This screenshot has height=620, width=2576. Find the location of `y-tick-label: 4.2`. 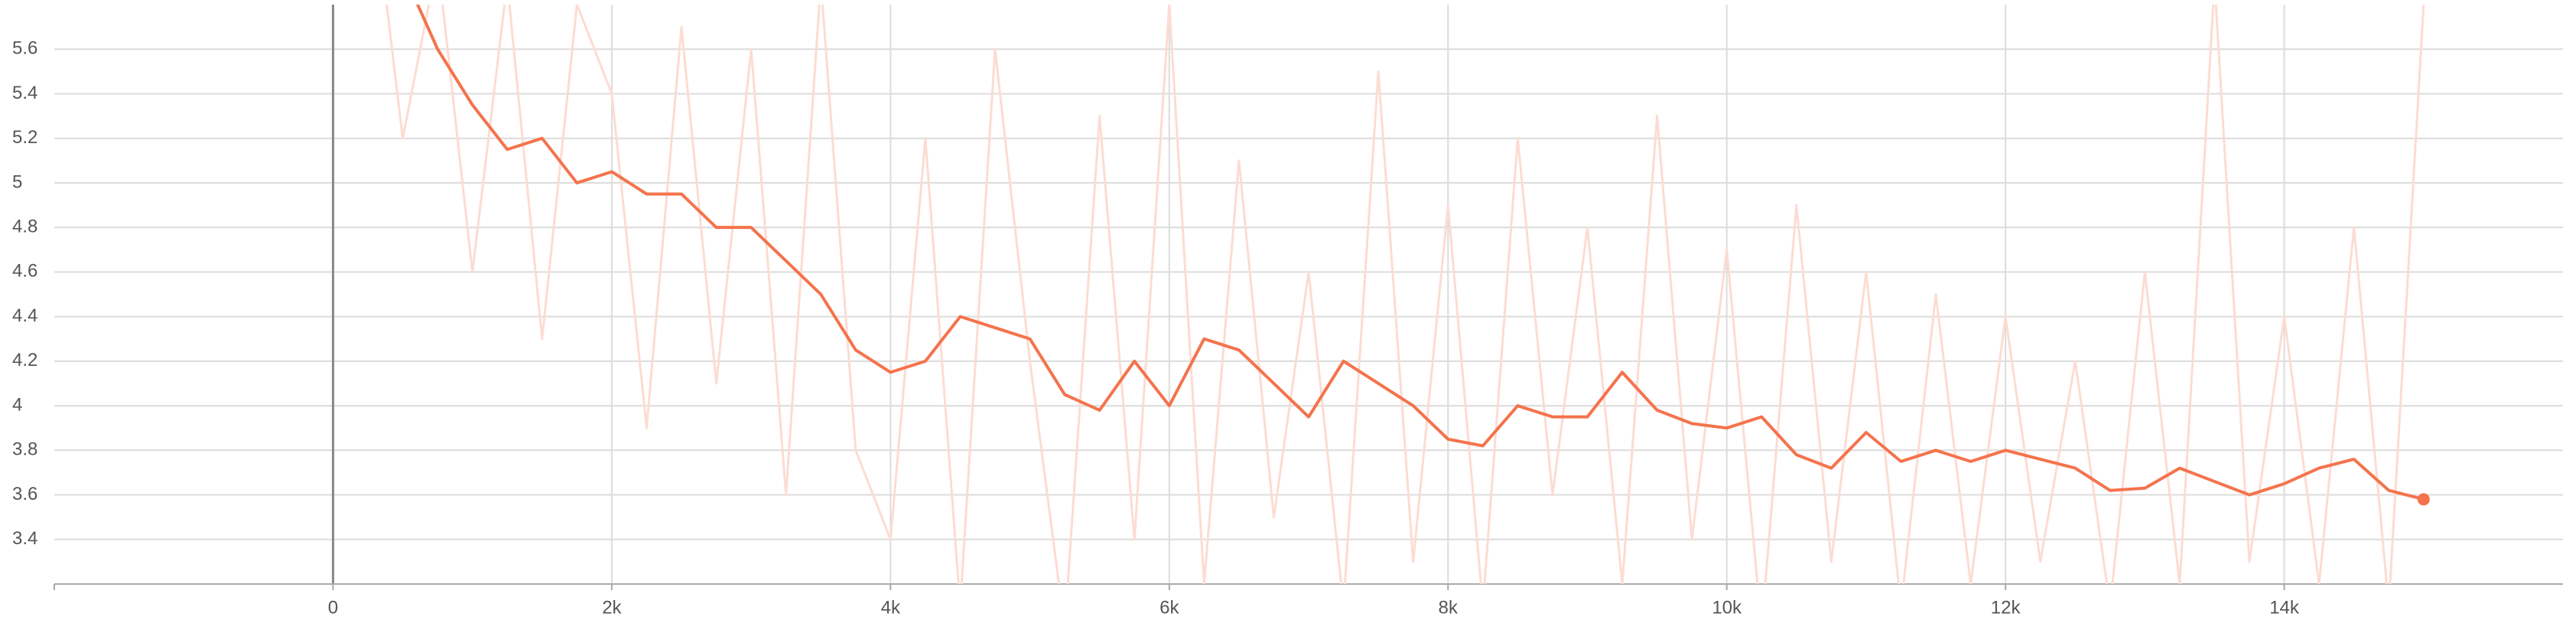

y-tick-label: 4.2 is located at coordinates (24, 360).